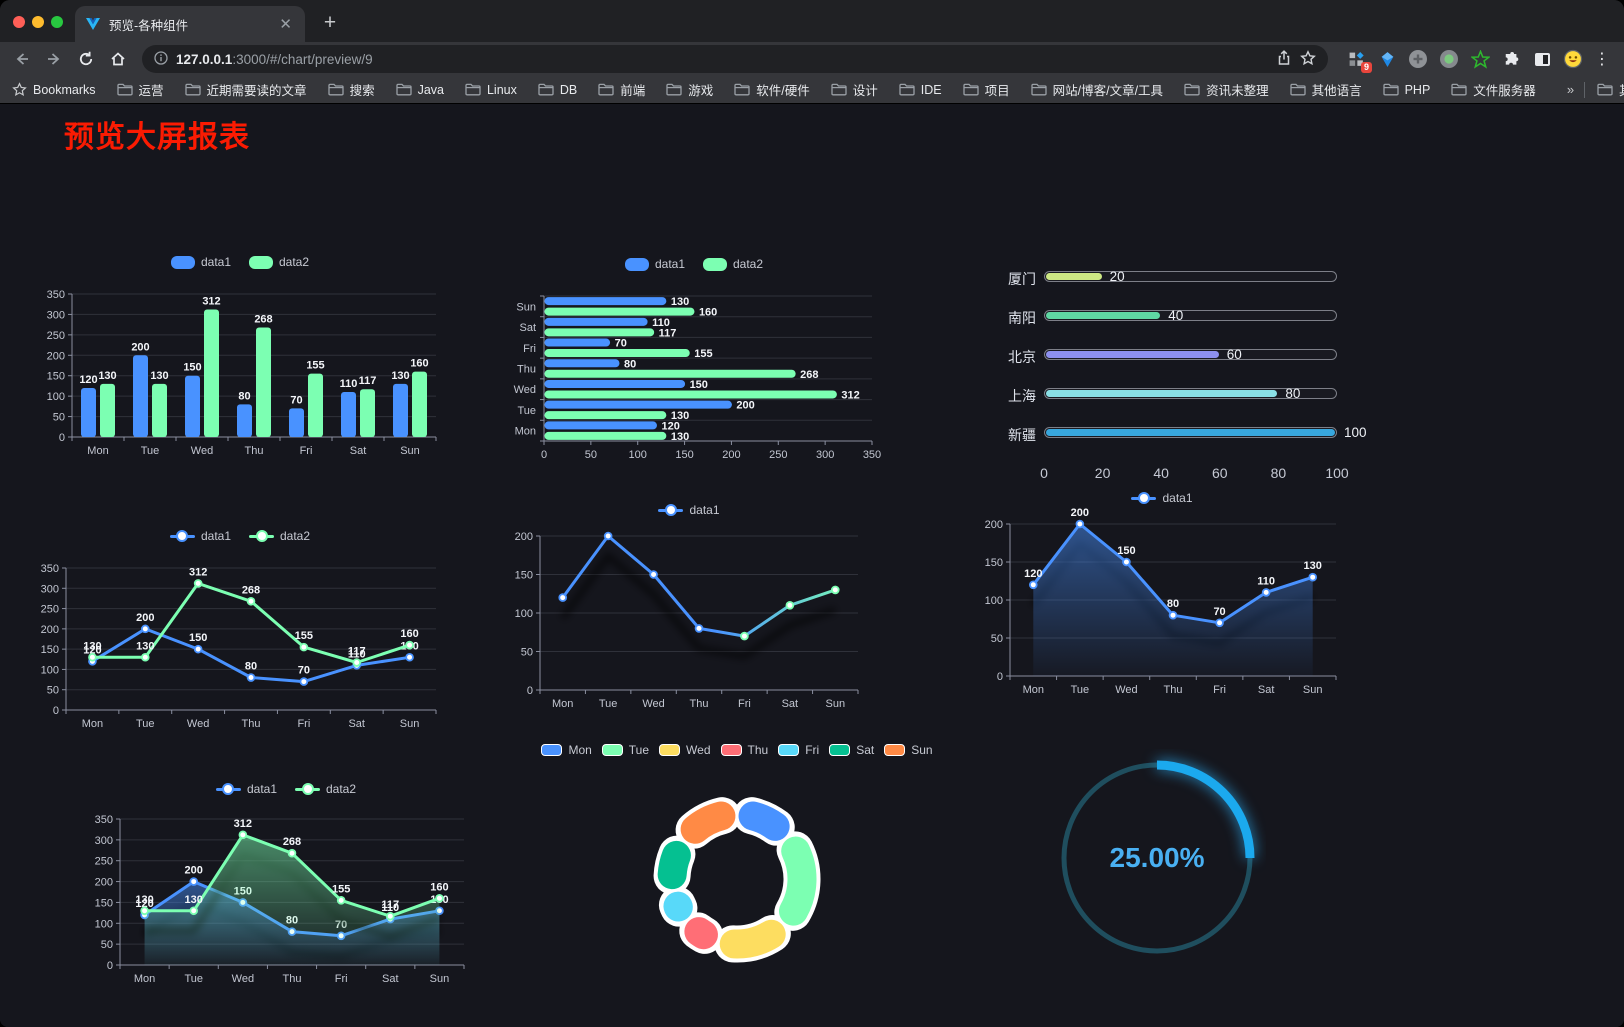 The width and height of the screenshot is (1624, 1027). Describe the element at coordinates (140, 347) in the screenshot. I see `value-label: 200` at that location.